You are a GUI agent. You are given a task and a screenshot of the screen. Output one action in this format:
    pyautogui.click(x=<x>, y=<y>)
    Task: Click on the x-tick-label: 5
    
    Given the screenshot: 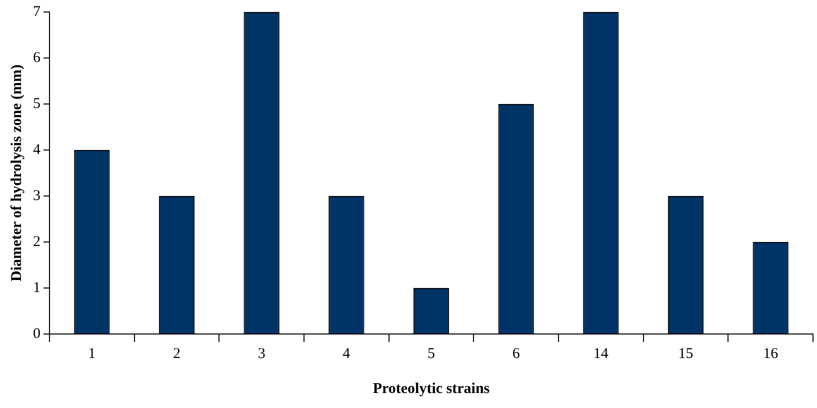 What is the action you would take?
    pyautogui.click(x=431, y=354)
    